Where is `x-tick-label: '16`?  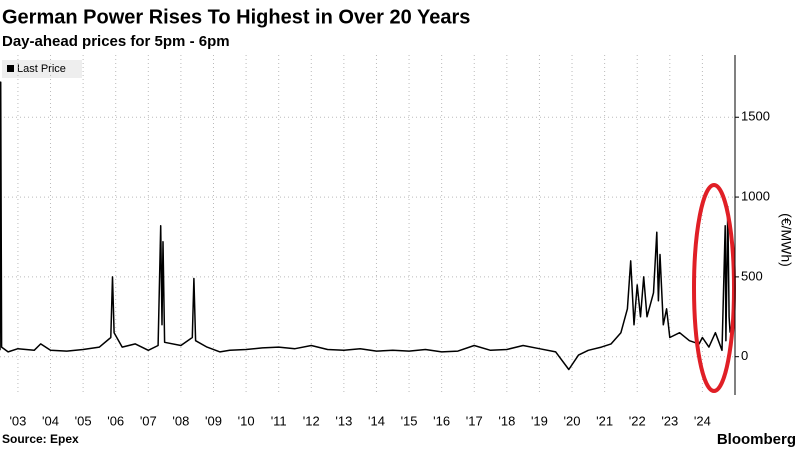
x-tick-label: '16 is located at coordinates (441, 420).